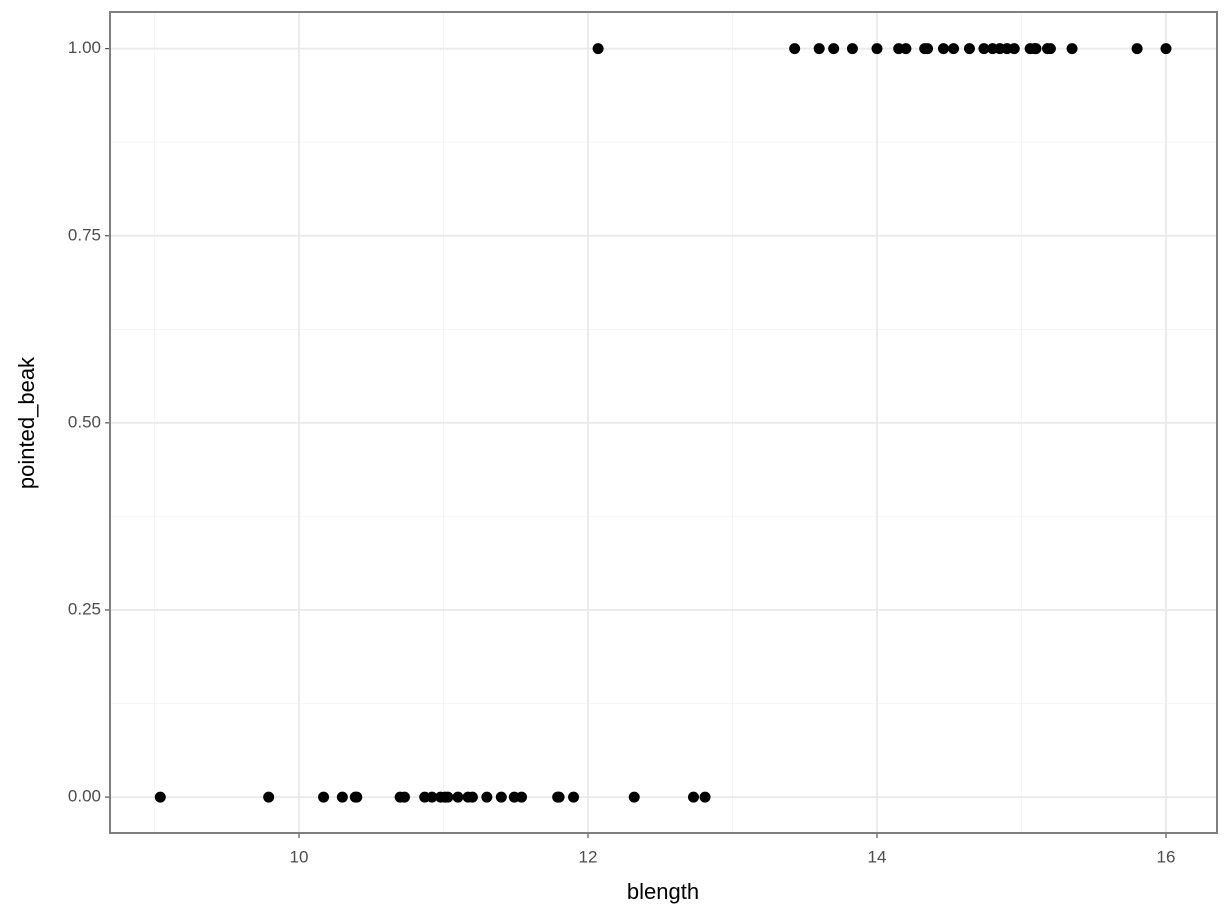 The image size is (1228, 921). I want to click on y-tick-label: 0.50, so click(84, 421).